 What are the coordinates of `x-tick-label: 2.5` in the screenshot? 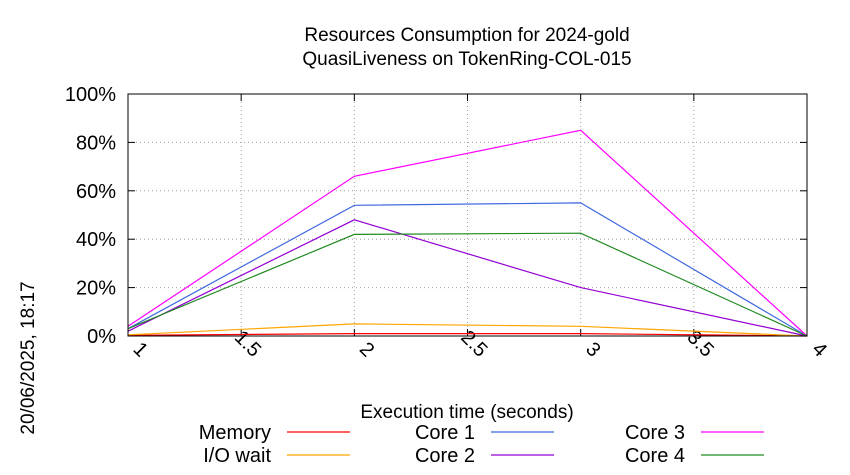 It's located at (473, 343).